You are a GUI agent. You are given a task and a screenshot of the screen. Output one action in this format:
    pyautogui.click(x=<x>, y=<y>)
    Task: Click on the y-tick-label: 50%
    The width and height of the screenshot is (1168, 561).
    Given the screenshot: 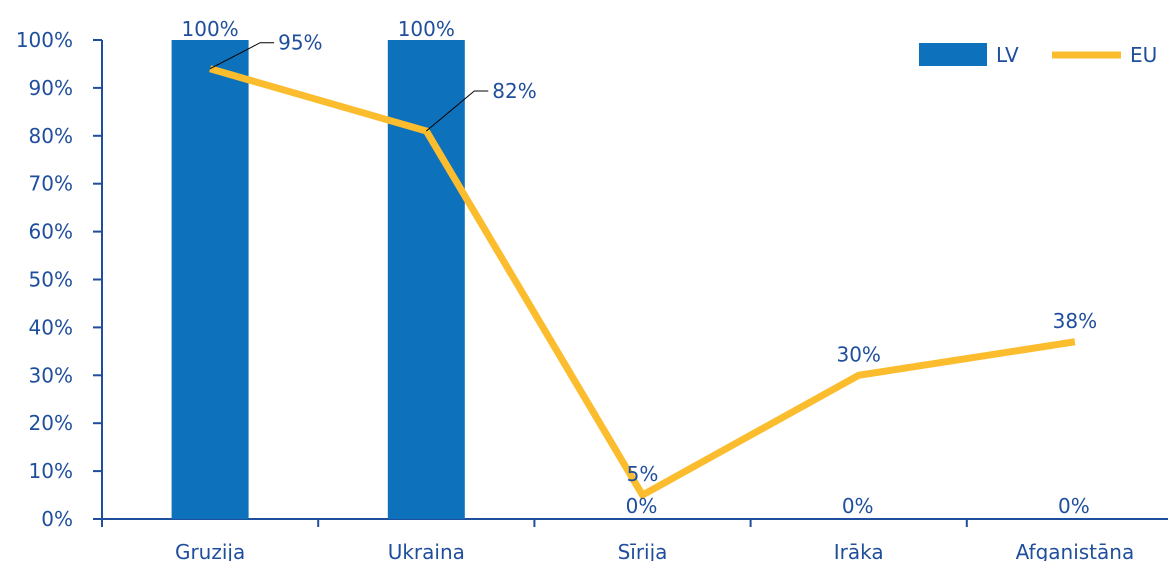 What is the action you would take?
    pyautogui.click(x=51, y=280)
    